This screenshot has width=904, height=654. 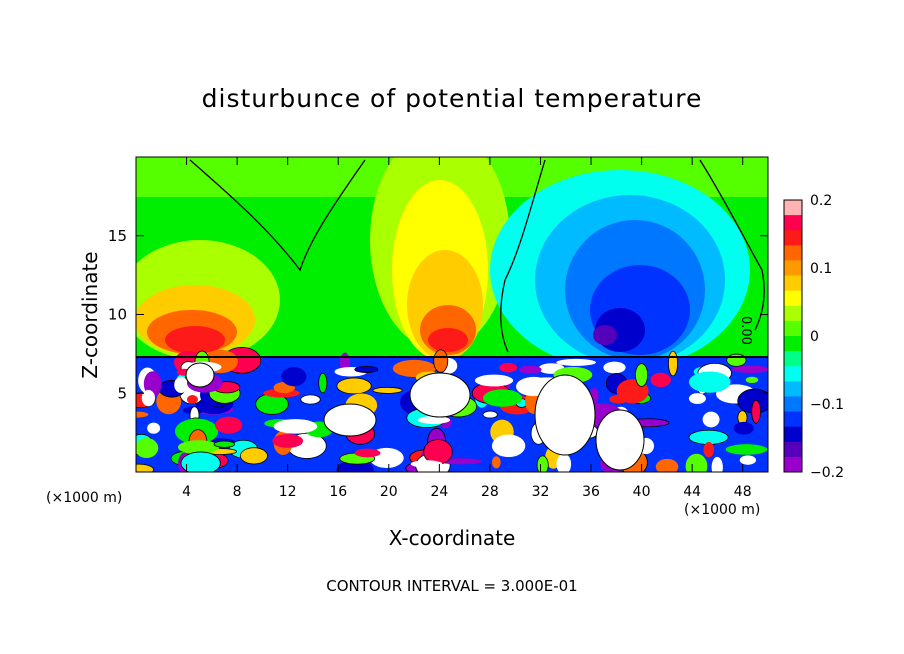 I want to click on x-tick-label: 16, so click(x=338, y=492).